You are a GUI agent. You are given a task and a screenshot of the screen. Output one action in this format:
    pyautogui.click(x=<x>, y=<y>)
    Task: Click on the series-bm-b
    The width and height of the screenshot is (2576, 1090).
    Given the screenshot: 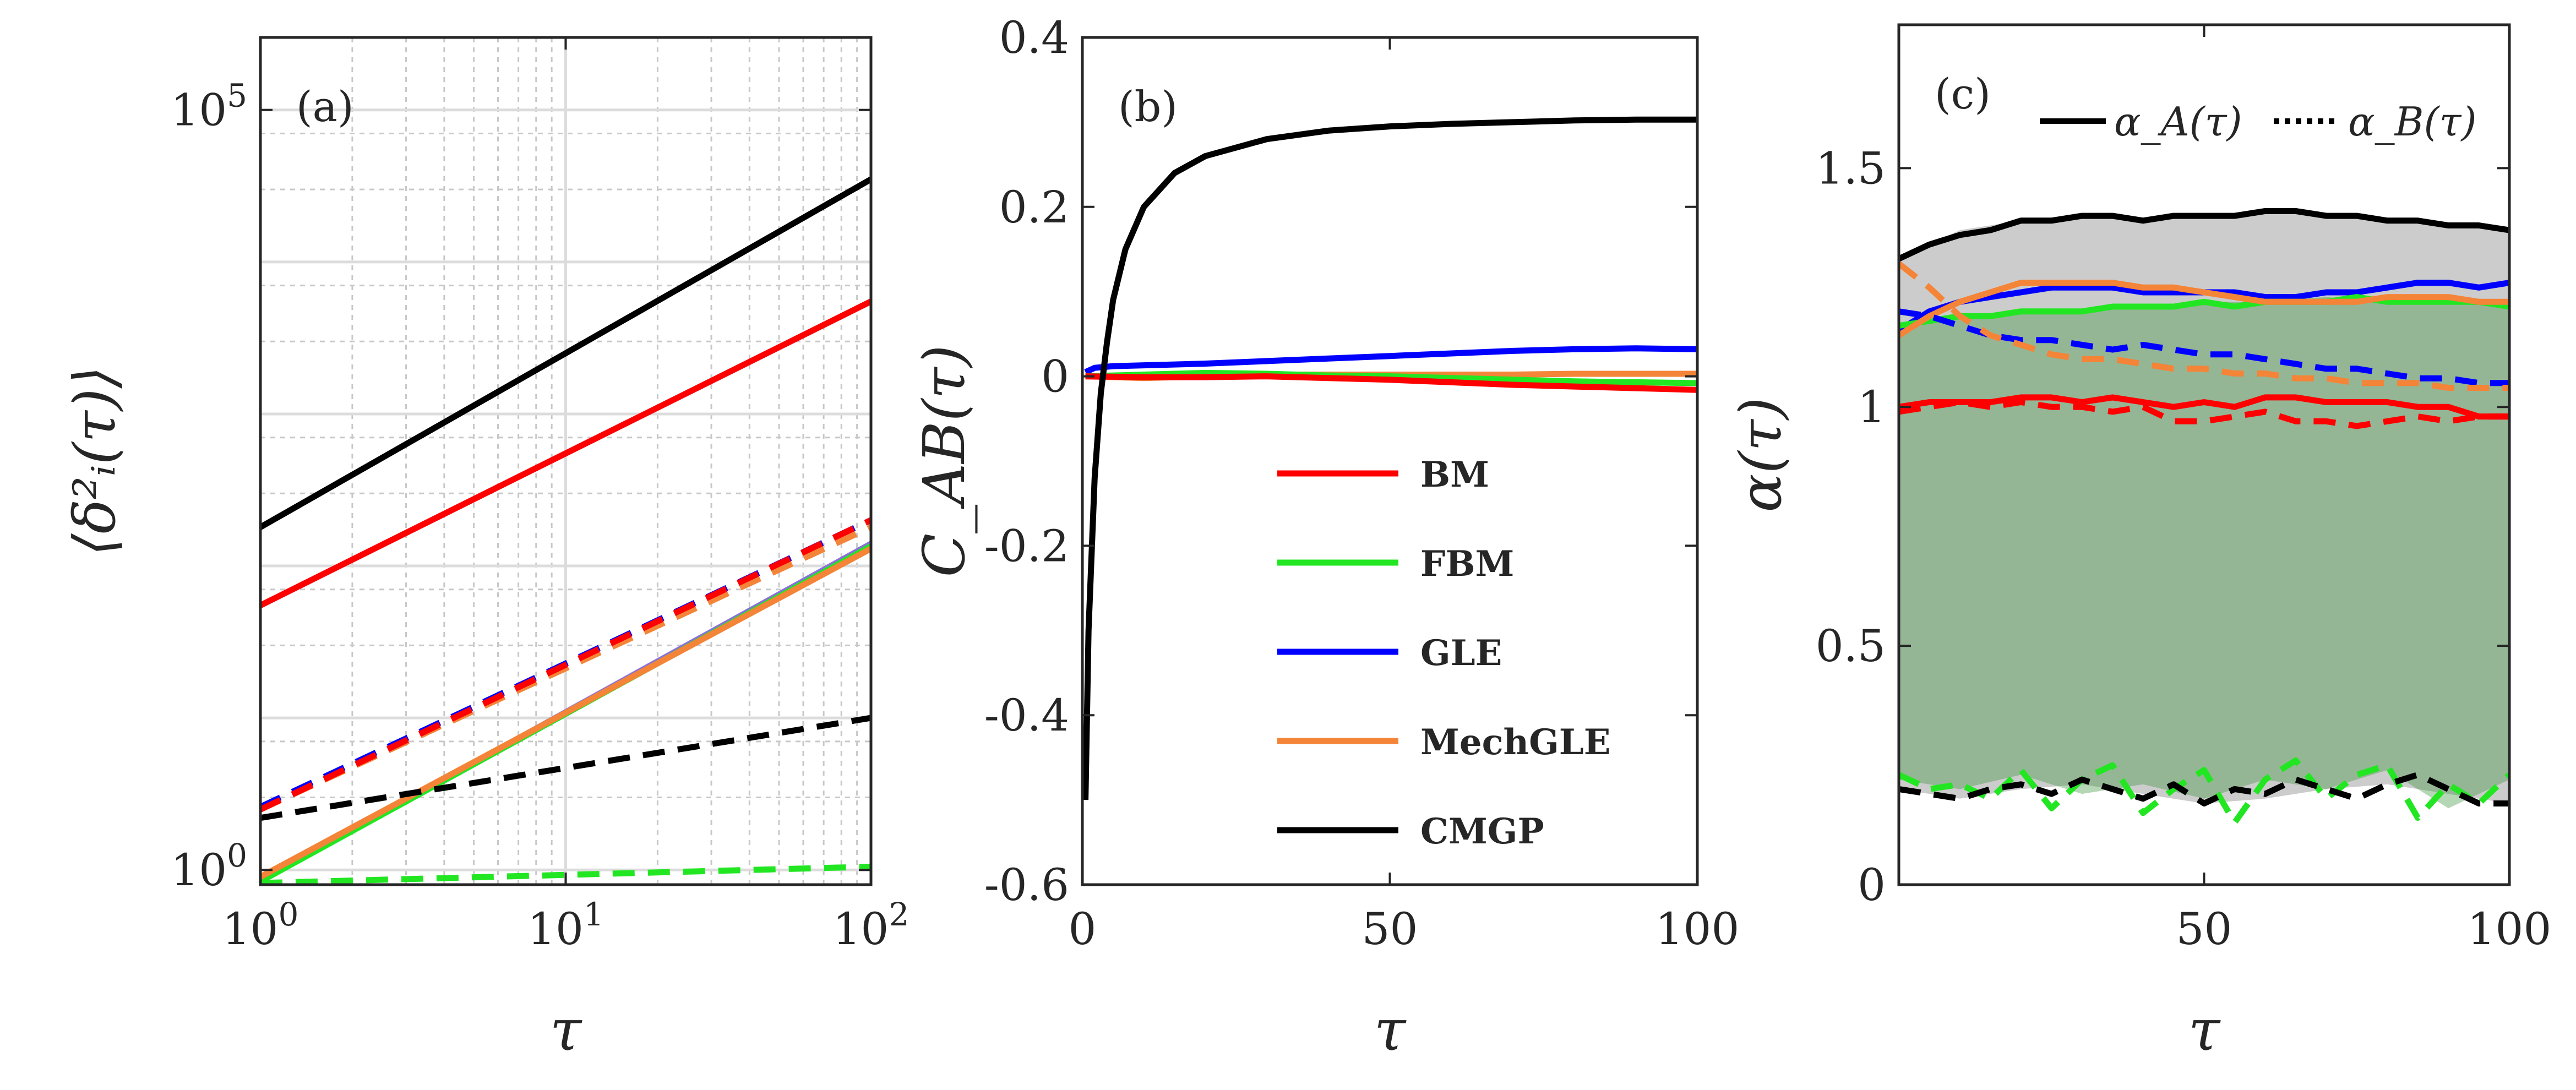 What is the action you would take?
    pyautogui.click(x=565, y=665)
    